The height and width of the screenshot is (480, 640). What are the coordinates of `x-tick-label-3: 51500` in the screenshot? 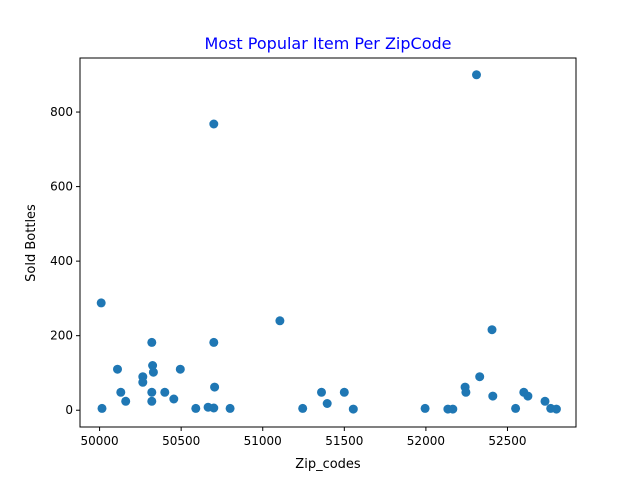 It's located at (344, 441).